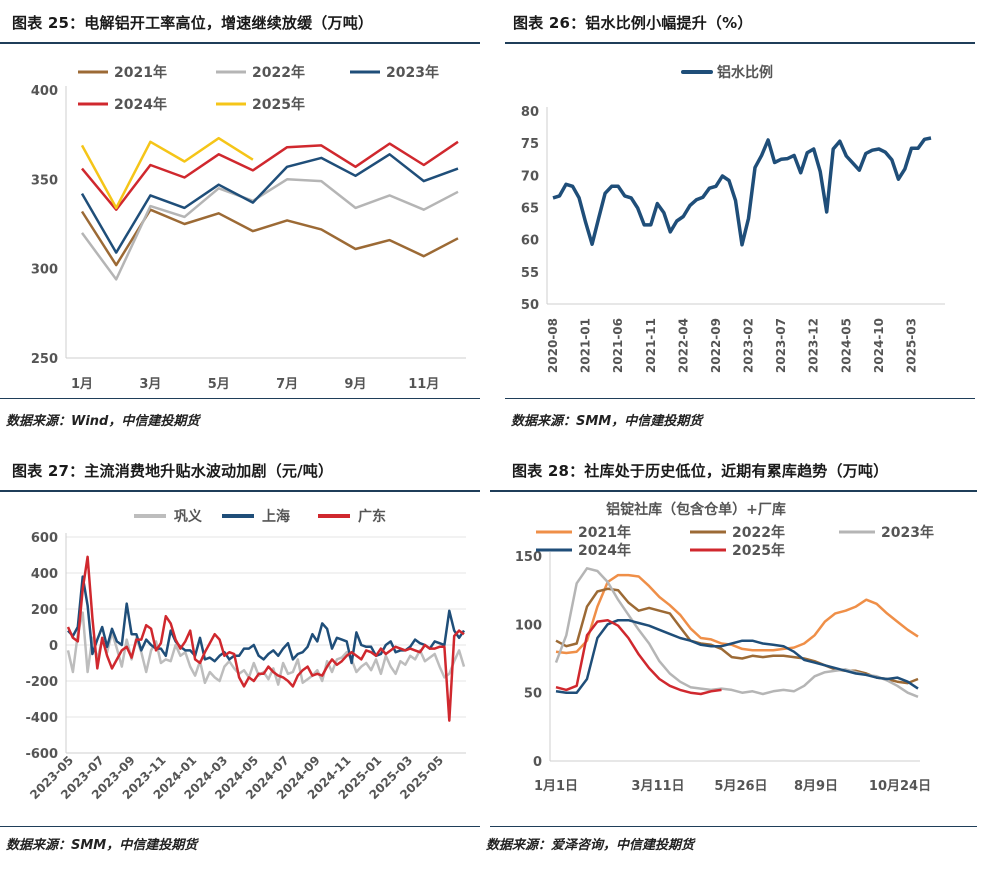  Describe the element at coordinates (745, 72) in the screenshot. I see `legend-label-series: 铝水比例` at that location.